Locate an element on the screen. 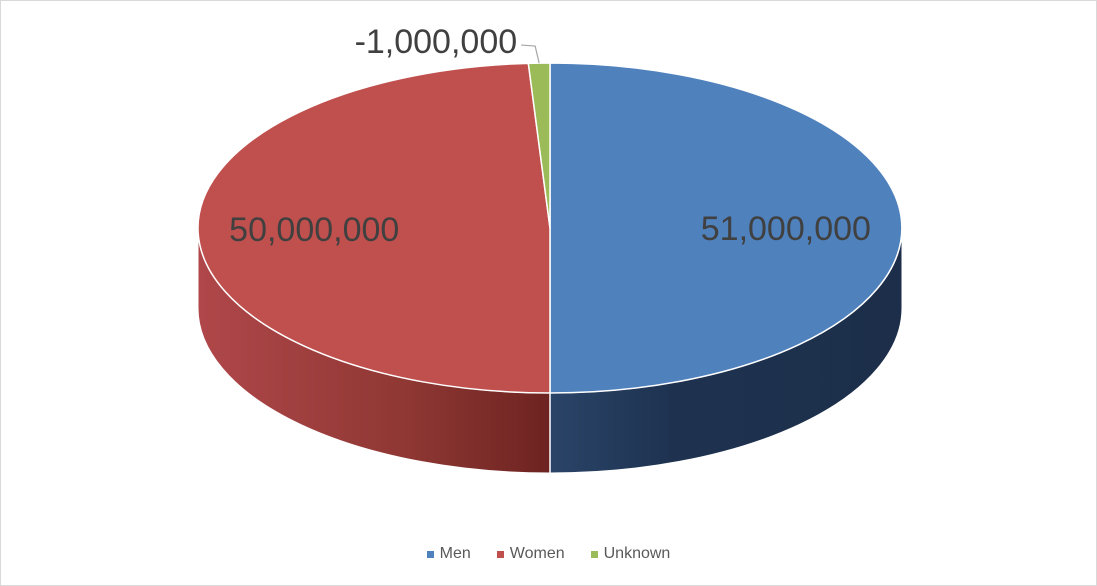  legend-item-unknown: Unknown is located at coordinates (630, 554).